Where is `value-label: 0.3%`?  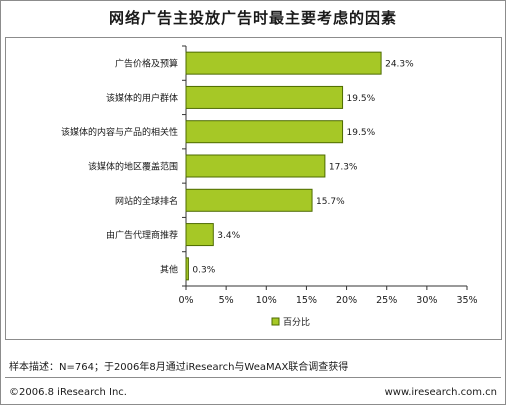
value-label: 0.3% is located at coordinates (203, 270).